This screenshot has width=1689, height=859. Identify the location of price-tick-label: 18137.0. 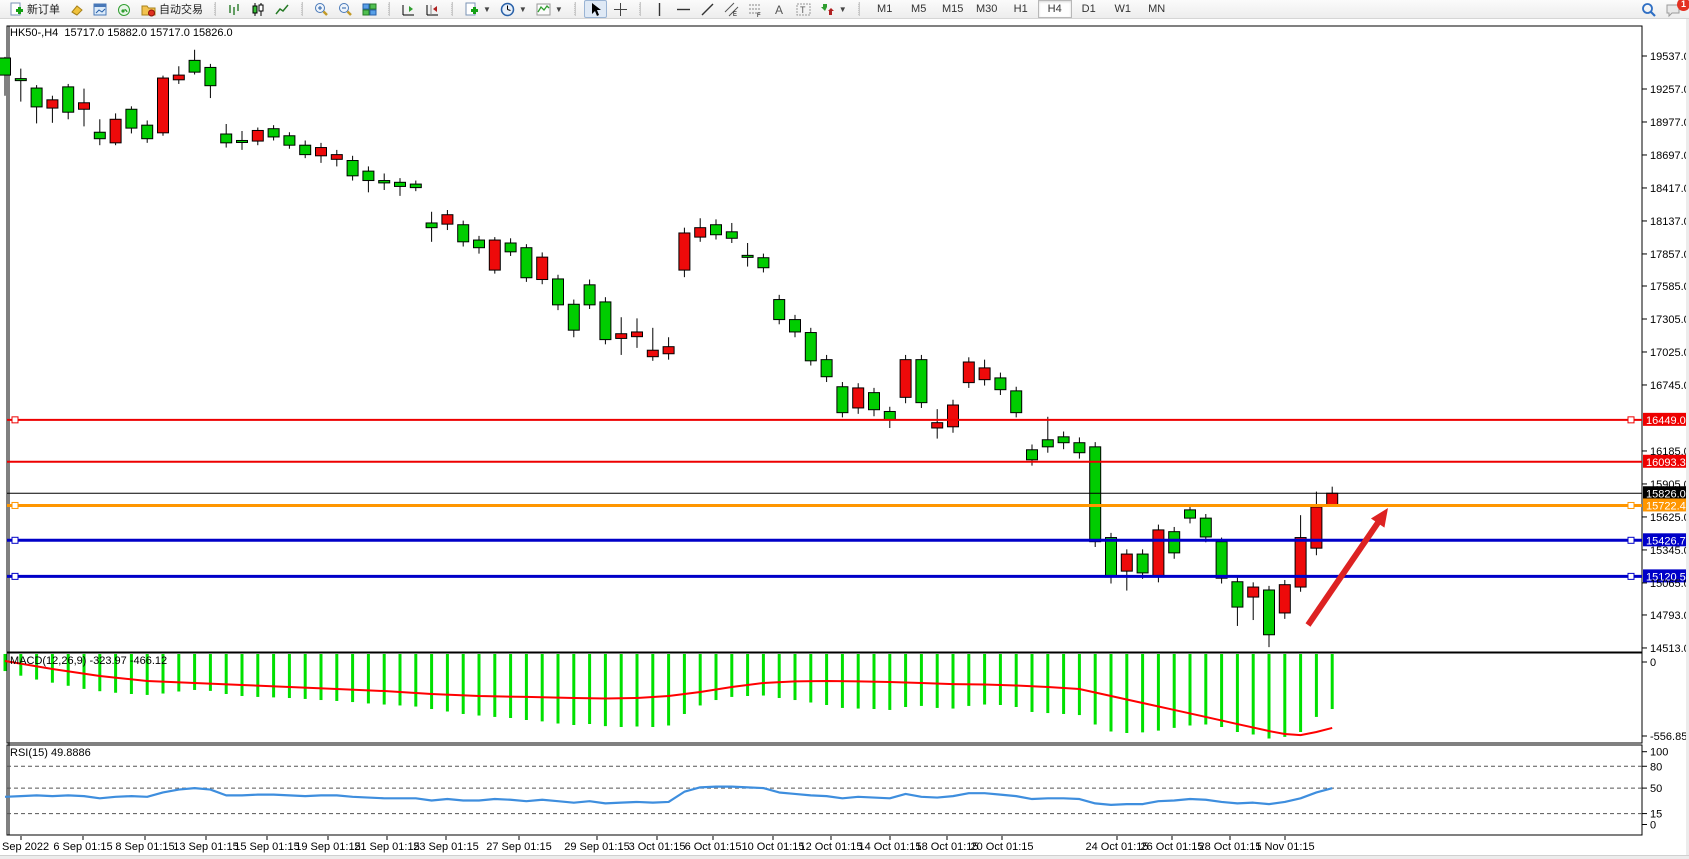
(1669, 222).